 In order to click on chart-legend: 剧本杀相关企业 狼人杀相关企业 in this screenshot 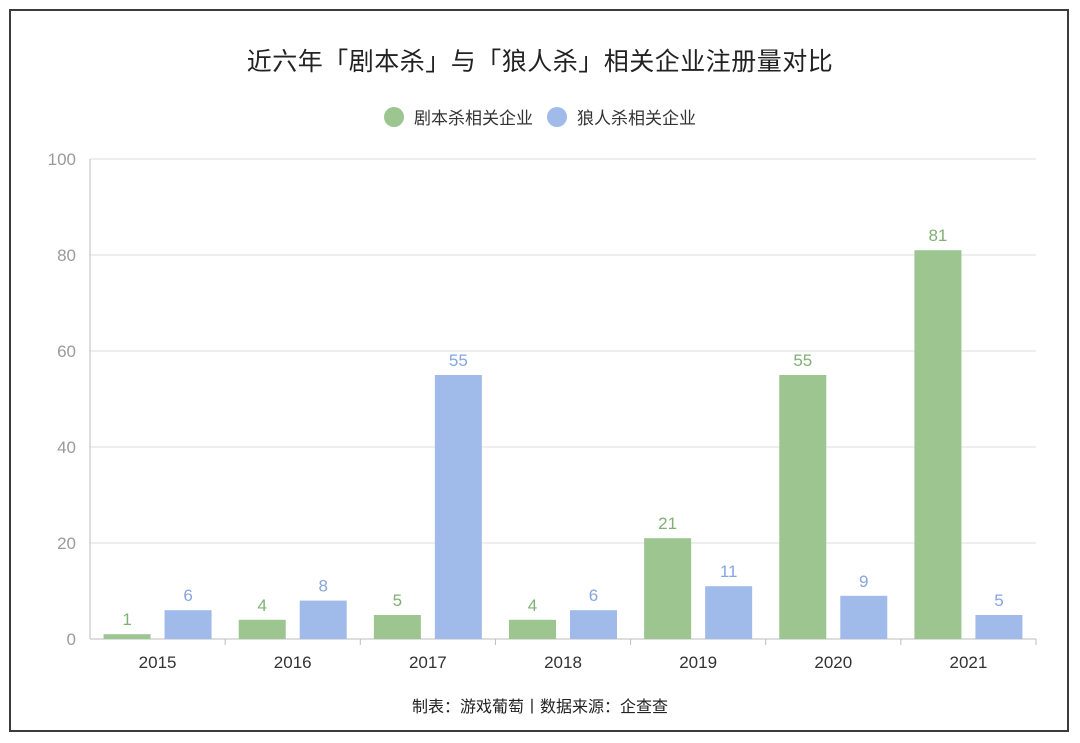, I will do `click(540, 116)`.